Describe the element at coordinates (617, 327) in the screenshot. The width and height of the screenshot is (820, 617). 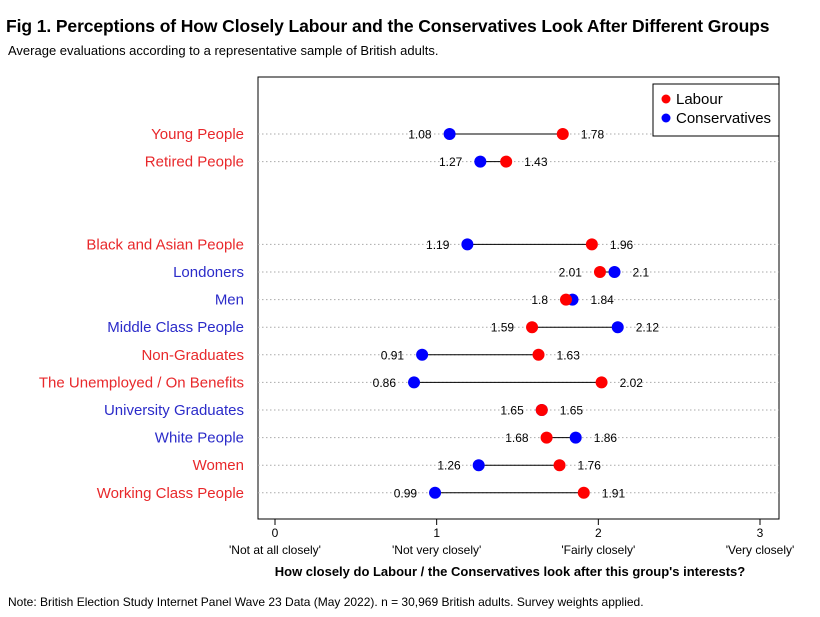
I see `point-conservatives-middle-class-people` at that location.